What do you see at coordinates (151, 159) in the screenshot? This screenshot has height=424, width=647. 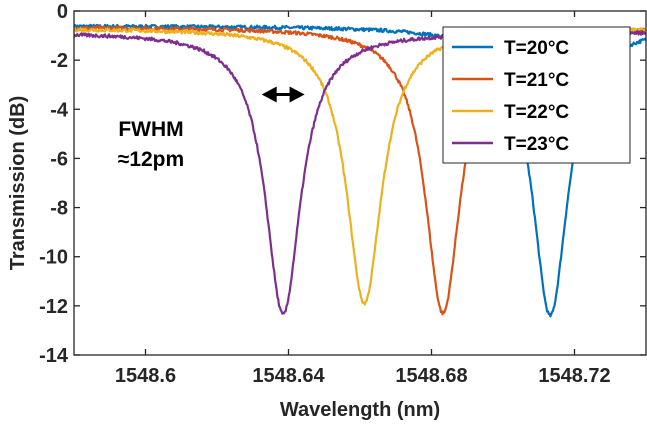 I see `fwhm-value: ≈12pm` at bounding box center [151, 159].